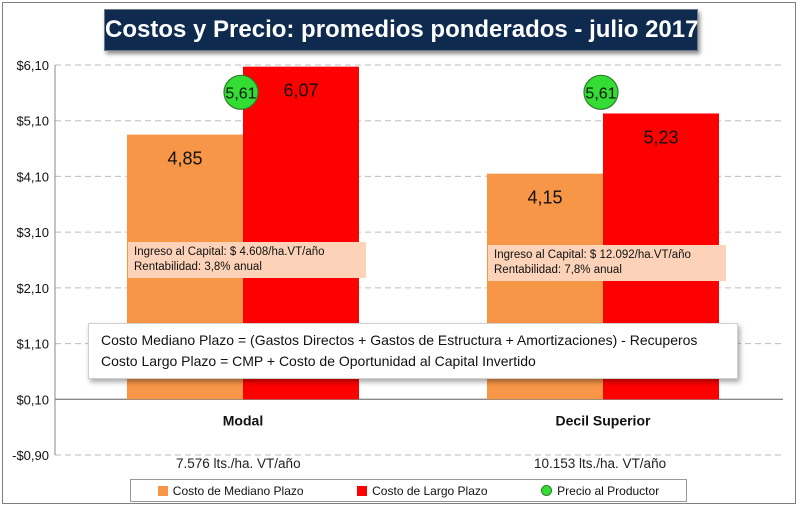  Describe the element at coordinates (32, 176) in the screenshot. I see `y-tick-label: $4,10` at that location.